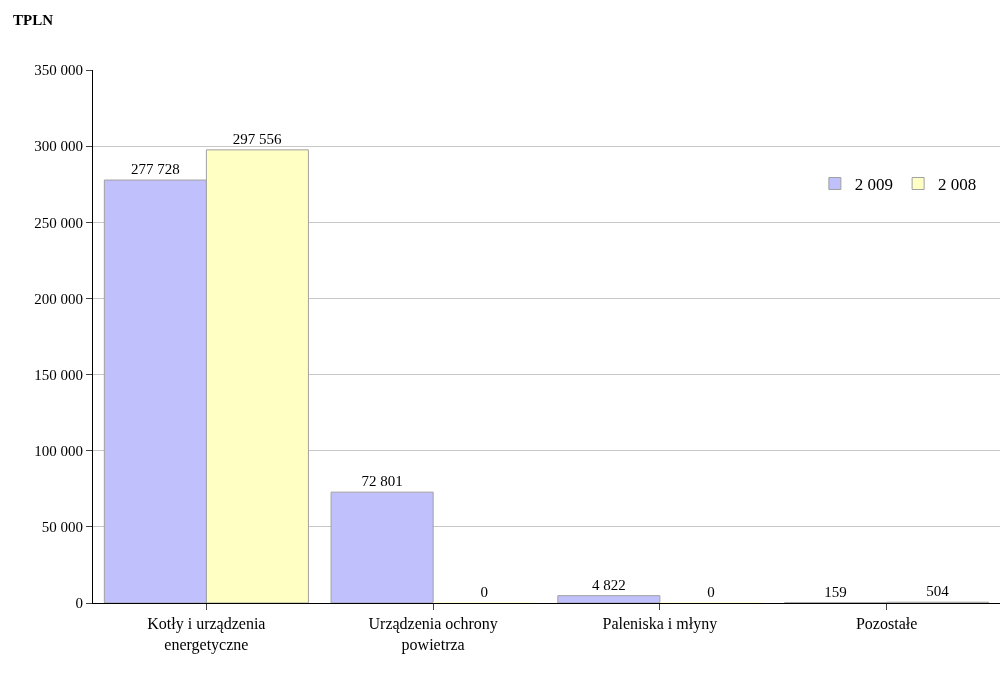 The image size is (1004, 687). I want to click on y-tick-label: 150 000, so click(58, 374).